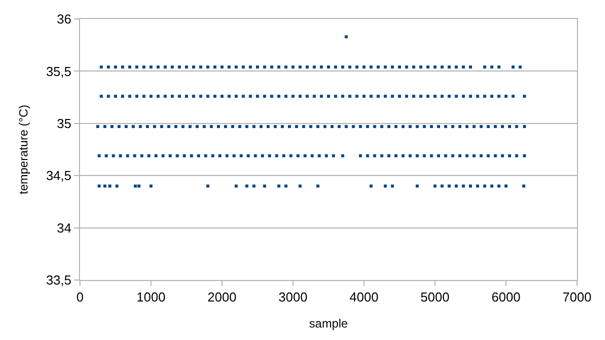  Describe the element at coordinates (364, 297) in the screenshot. I see `x-tick-label: 4000` at that location.